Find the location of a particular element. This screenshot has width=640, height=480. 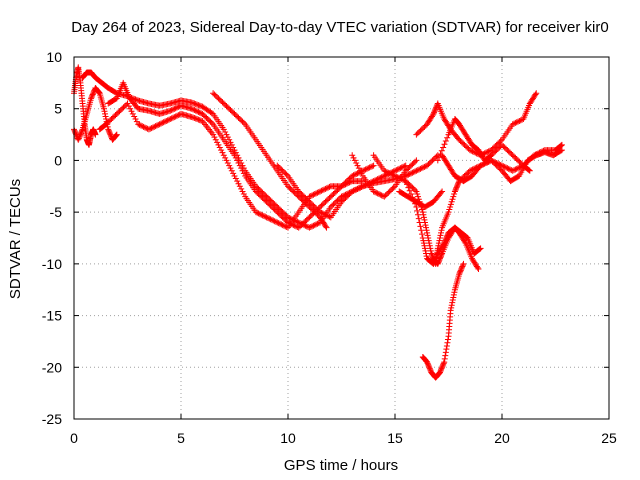

y-tick-label: -10 is located at coordinates (52, 264).